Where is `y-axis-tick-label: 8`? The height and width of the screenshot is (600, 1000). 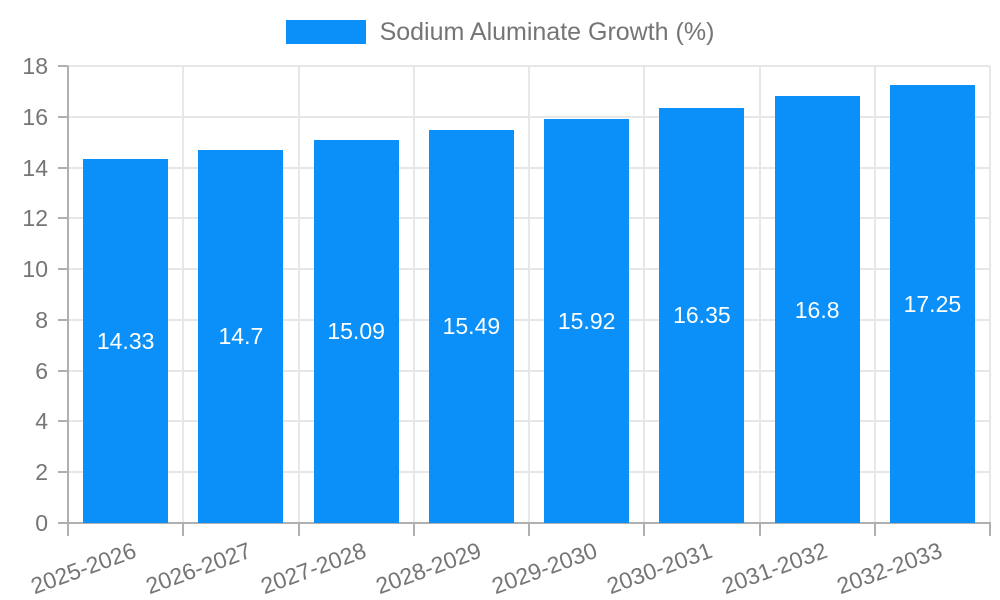
y-axis-tick-label: 8 is located at coordinates (41, 319).